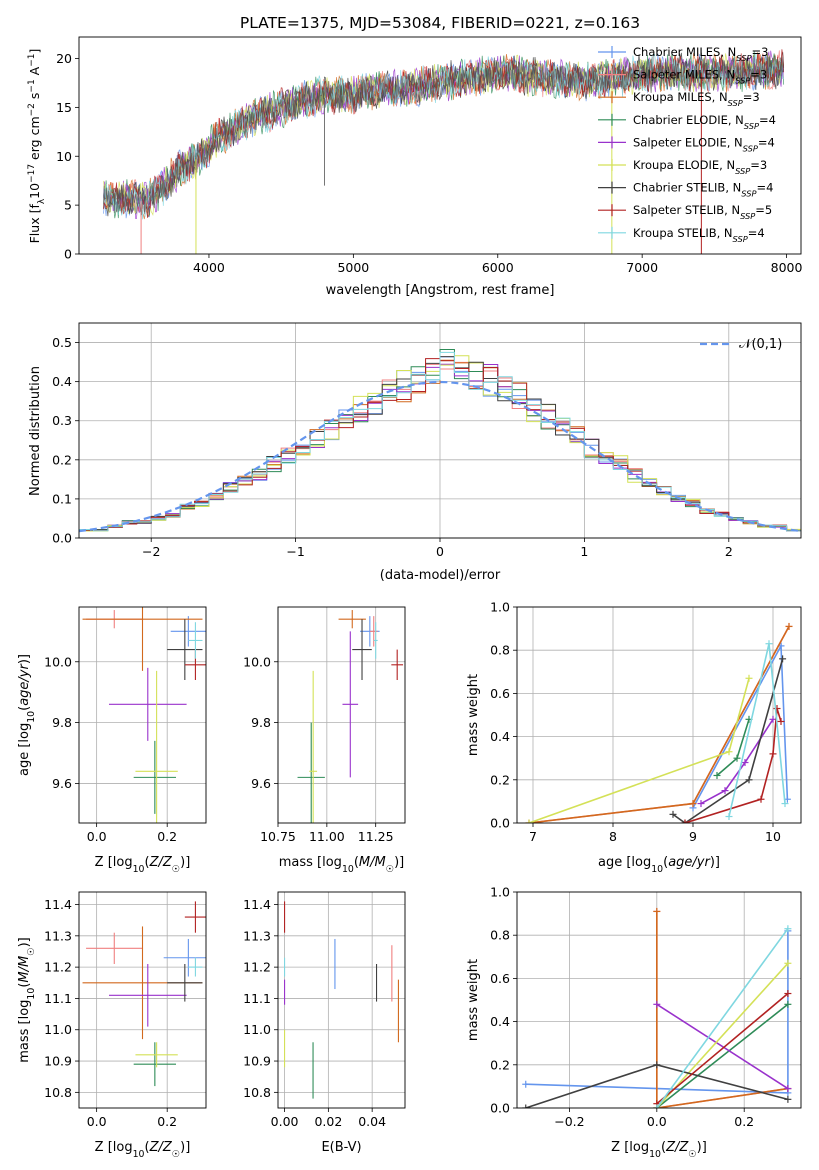  Describe the element at coordinates (498, 267) in the screenshot. I see `spectrum-xtick-label: 6000` at that location.